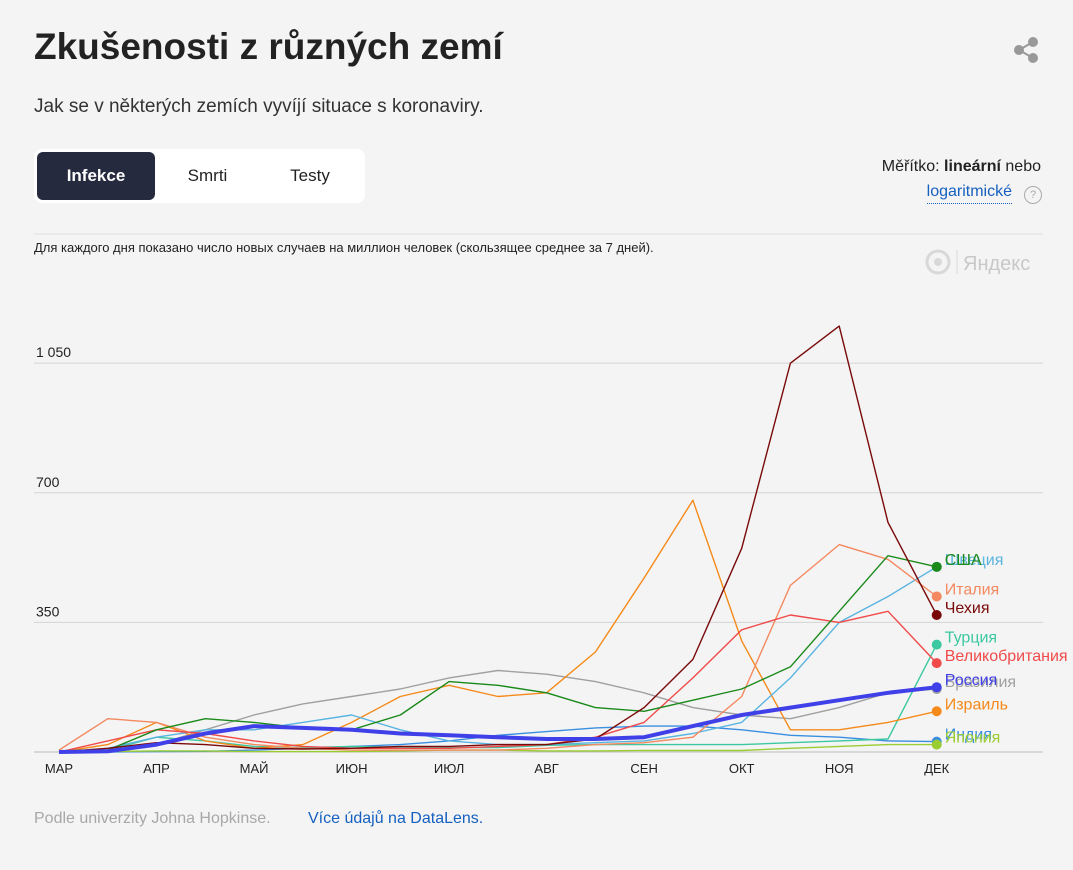 The height and width of the screenshot is (870, 1073). Describe the element at coordinates (967, 608) in the screenshot. I see `series-label: Чехия` at that location.